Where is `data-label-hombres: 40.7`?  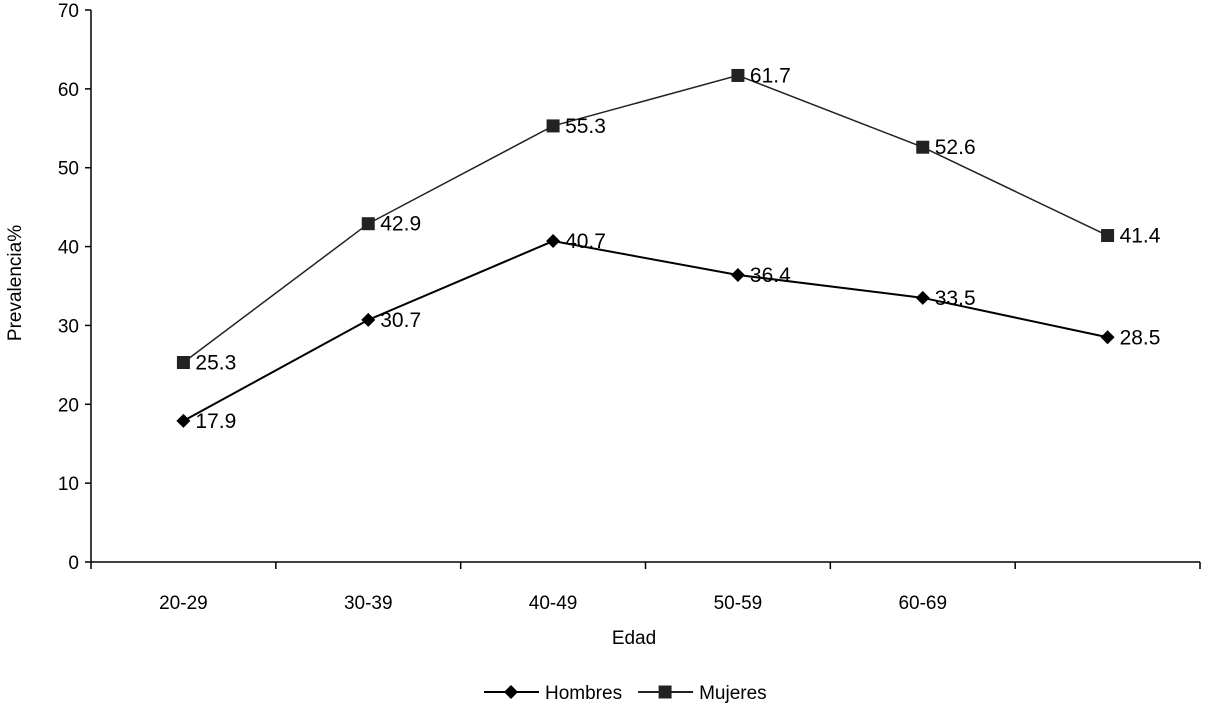
data-label-hombres: 40.7 is located at coordinates (585, 241).